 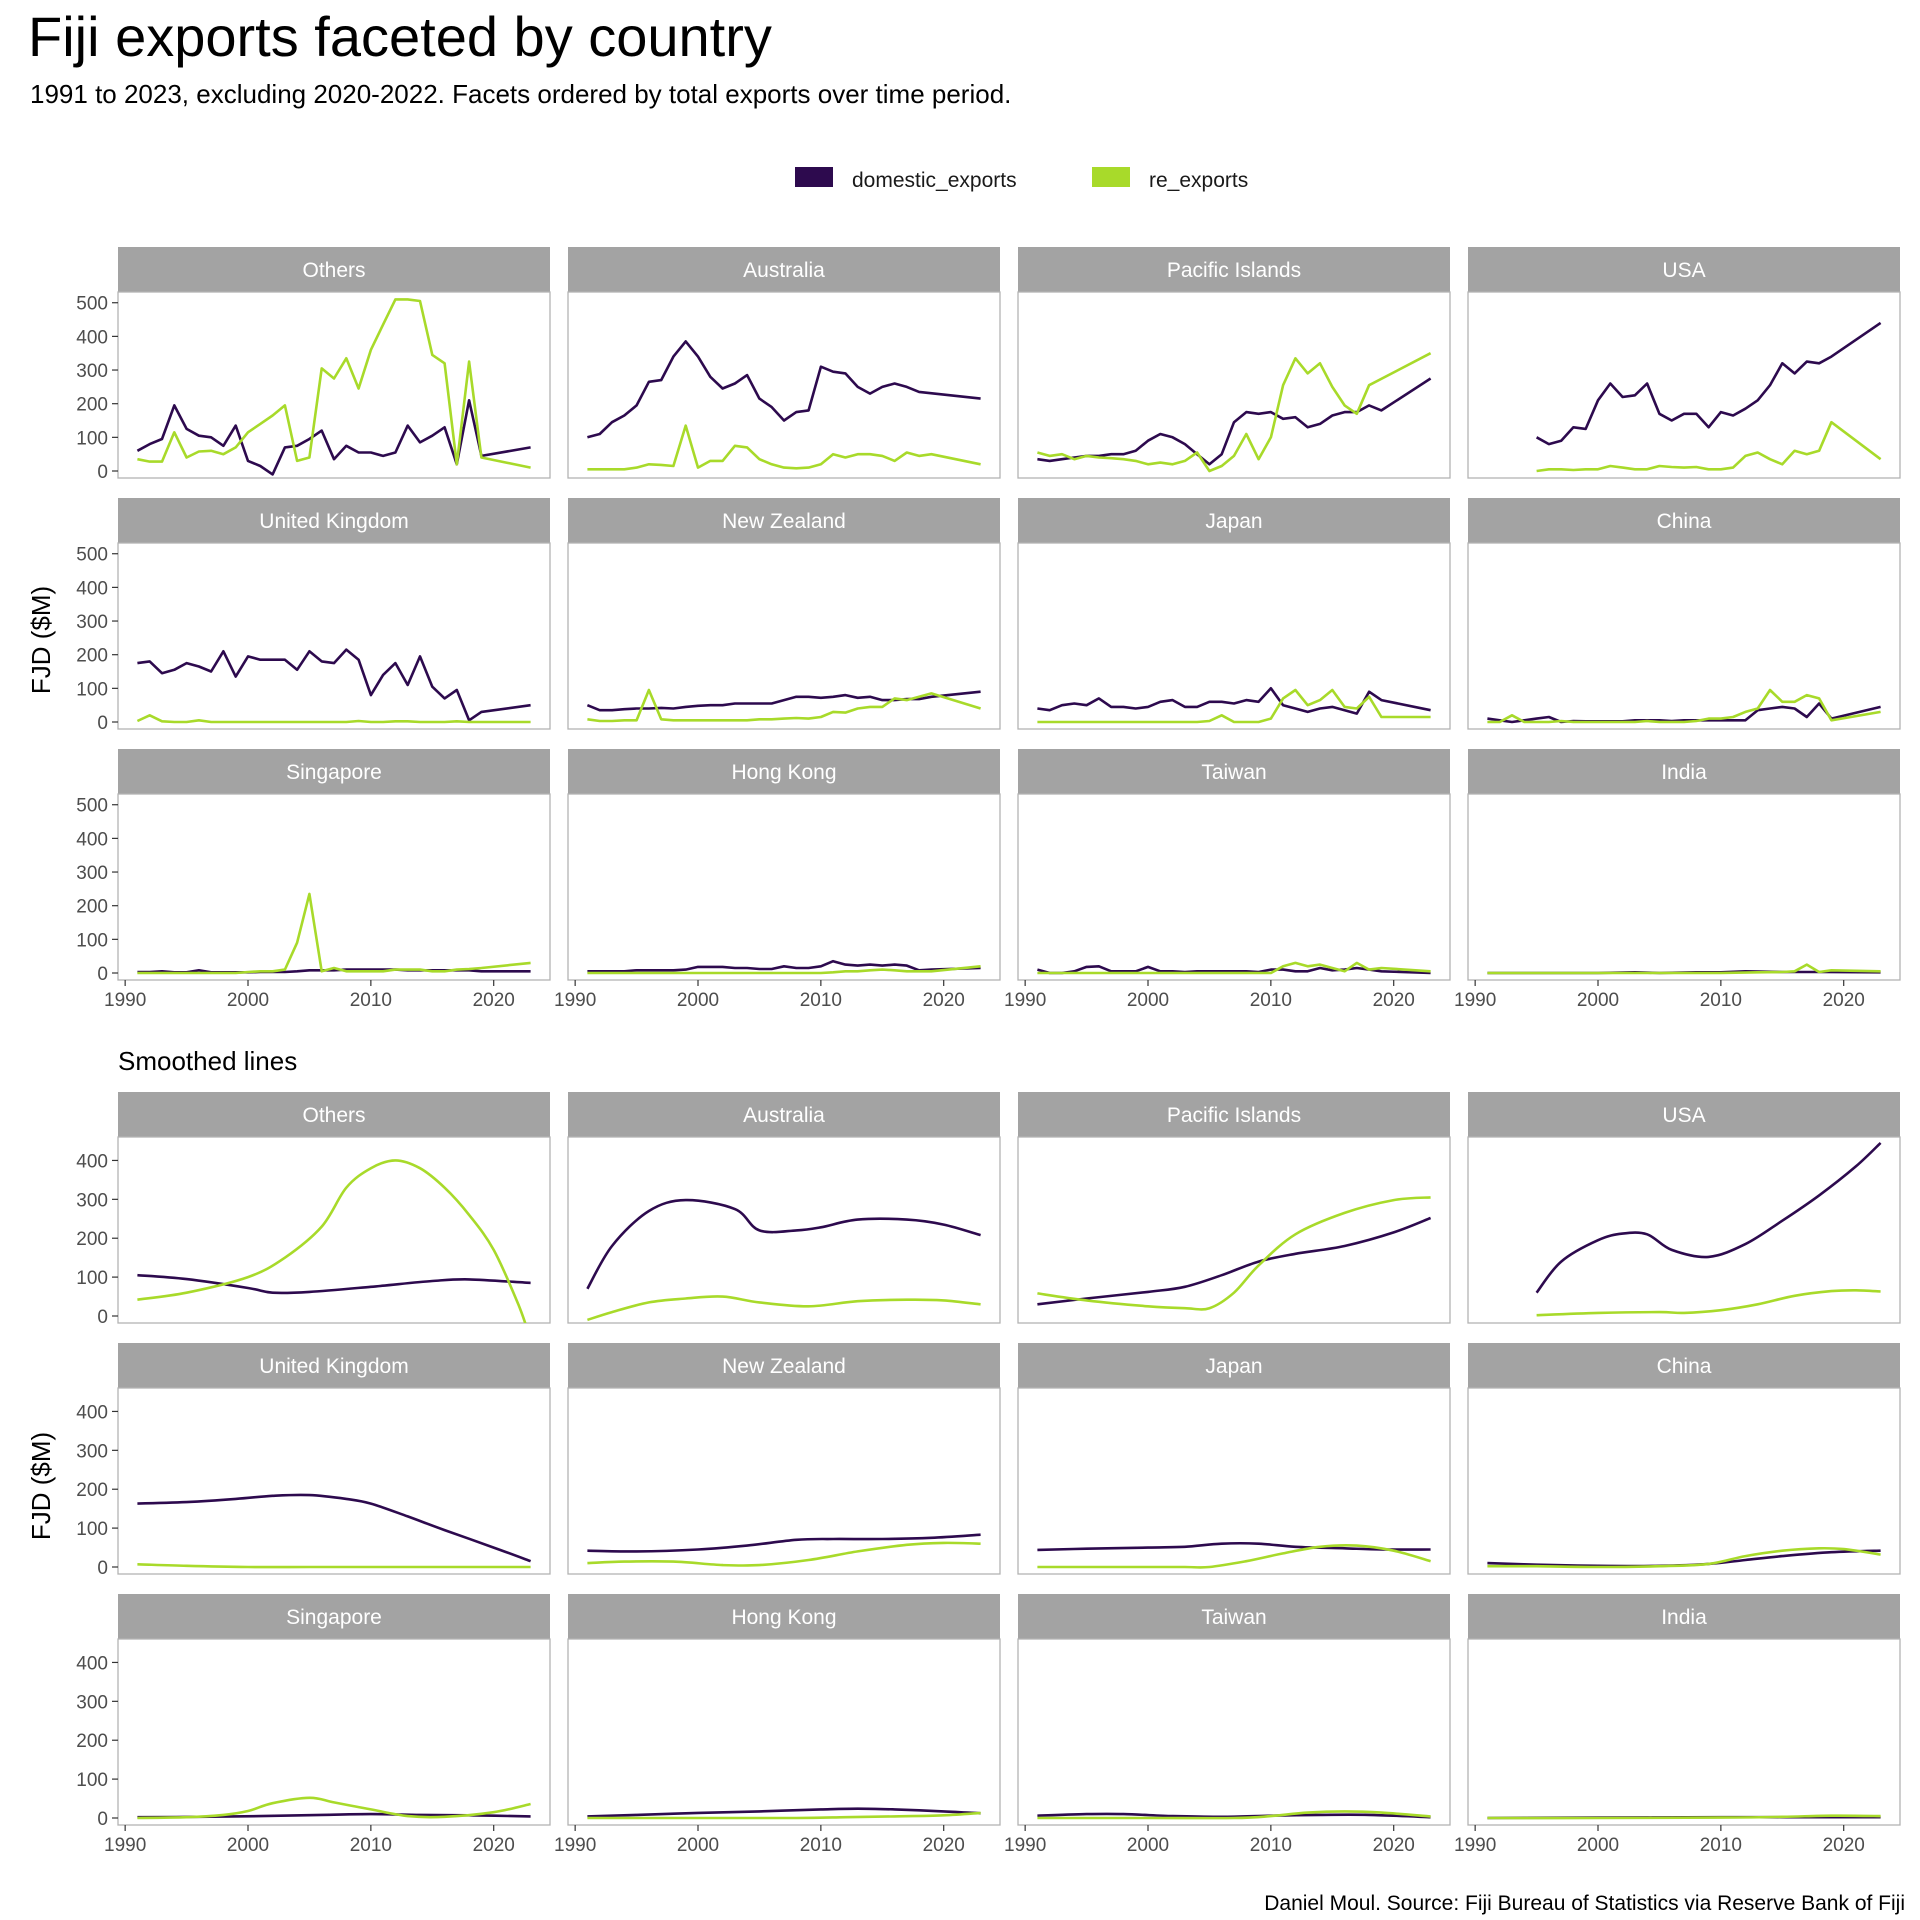 I want to click on facet-panel-china: China, so click(x=1684, y=614).